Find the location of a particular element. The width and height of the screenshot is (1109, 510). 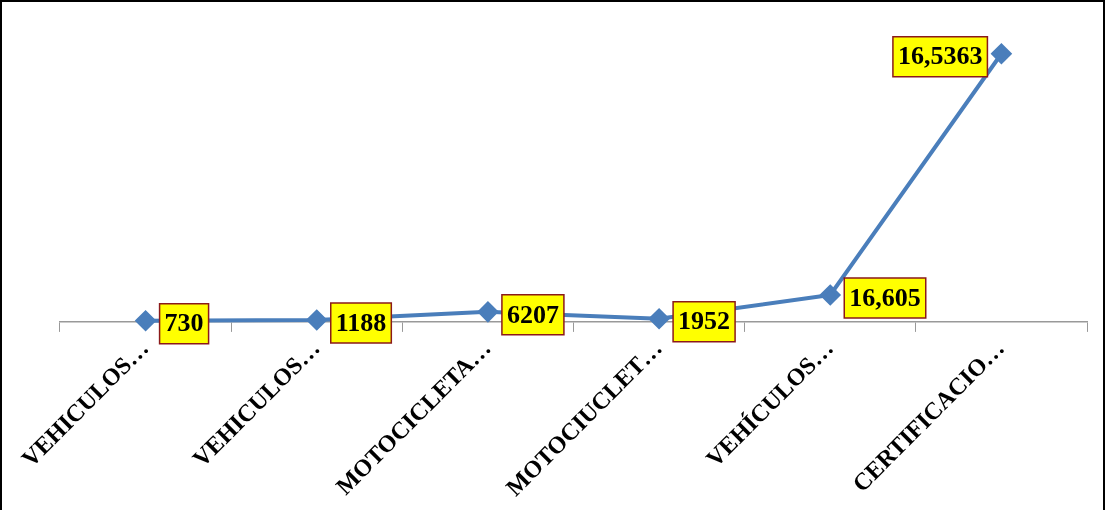

data-label: 16,605 is located at coordinates (885, 297).